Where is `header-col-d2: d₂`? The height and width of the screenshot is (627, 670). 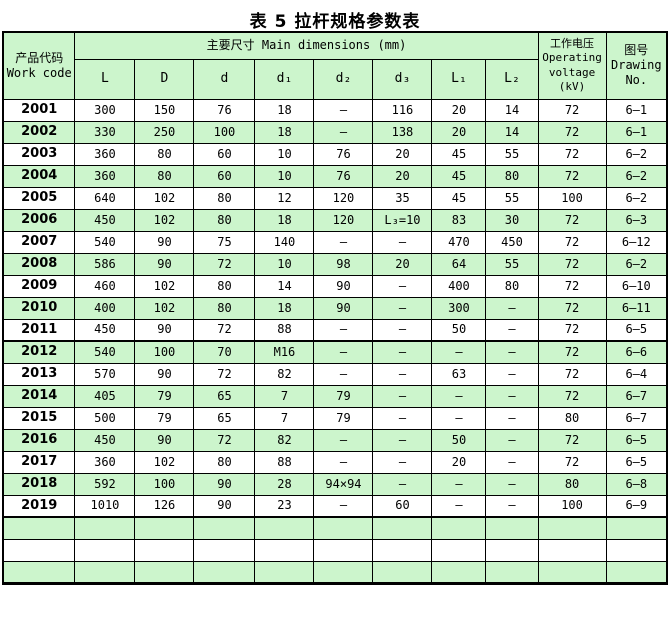 header-col-d2: d₂ is located at coordinates (343, 79).